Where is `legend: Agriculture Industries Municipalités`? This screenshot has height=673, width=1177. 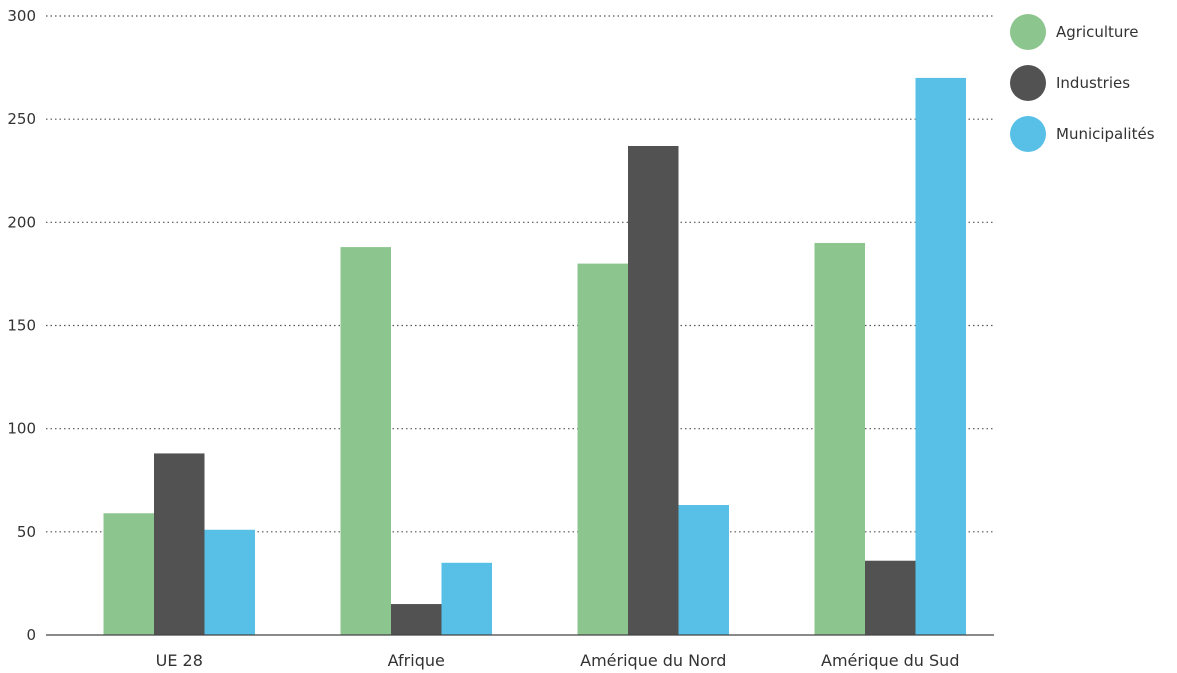
legend: Agriculture Industries Municipalités is located at coordinates (1082, 90).